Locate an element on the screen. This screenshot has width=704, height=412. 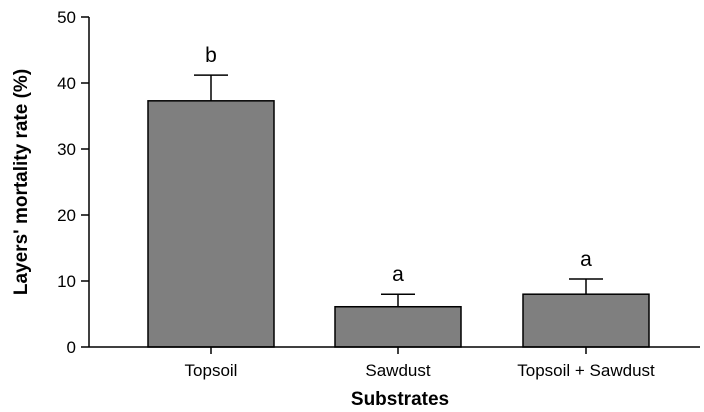
y-ticks-group: 0 10 20 30 40 50 is located at coordinates (73, 182).